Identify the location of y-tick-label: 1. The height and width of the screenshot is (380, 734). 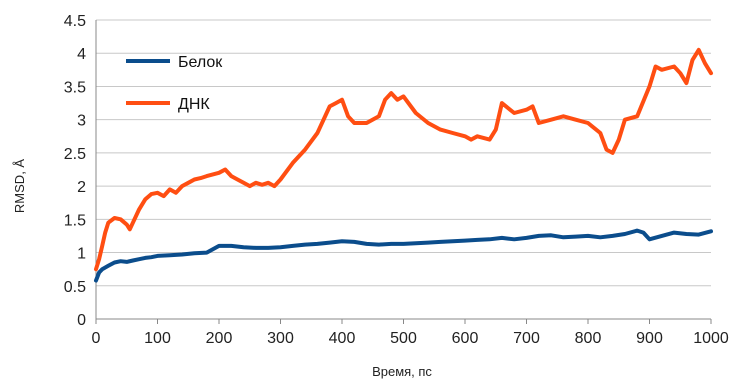
(81, 254).